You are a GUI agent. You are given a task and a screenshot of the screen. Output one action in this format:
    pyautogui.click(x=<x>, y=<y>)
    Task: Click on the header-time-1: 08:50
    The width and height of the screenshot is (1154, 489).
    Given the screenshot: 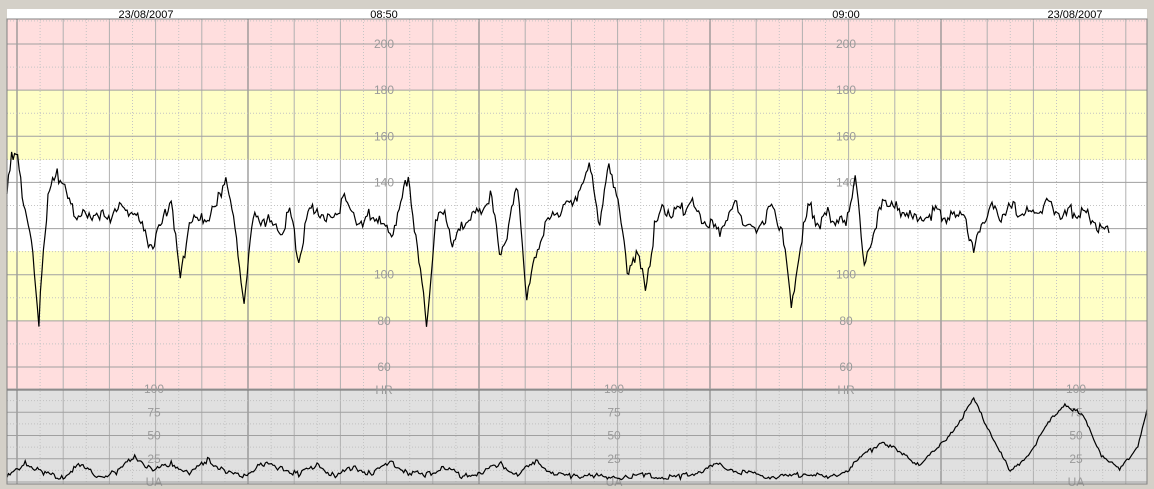 What is the action you would take?
    pyautogui.click(x=384, y=15)
    